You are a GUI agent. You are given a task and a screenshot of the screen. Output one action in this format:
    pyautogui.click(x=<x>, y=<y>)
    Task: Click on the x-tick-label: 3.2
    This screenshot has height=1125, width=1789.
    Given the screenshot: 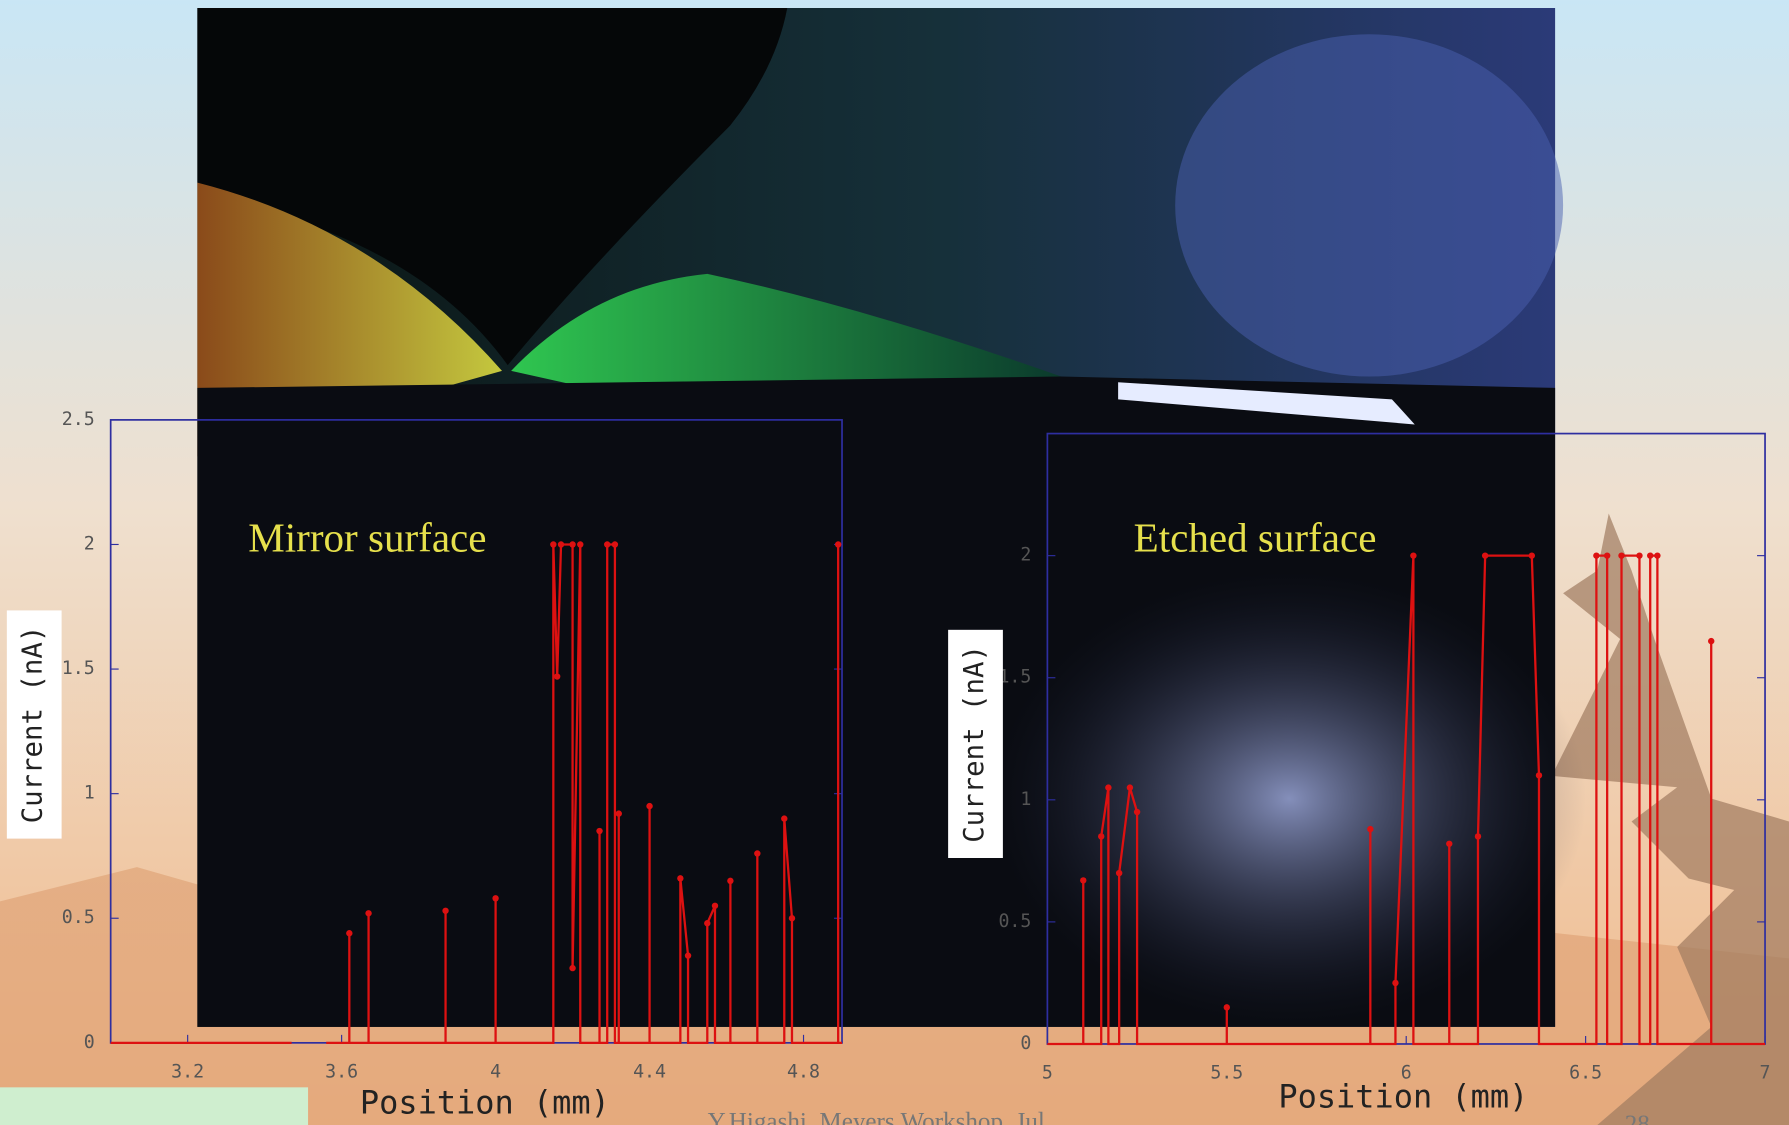 What is the action you would take?
    pyautogui.click(x=187, y=1072)
    